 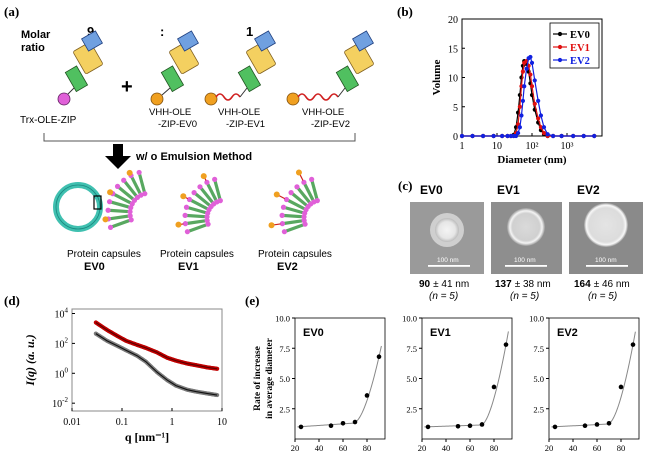 What do you see at coordinates (199, 137) in the screenshot?
I see `bracket-line` at bounding box center [199, 137].